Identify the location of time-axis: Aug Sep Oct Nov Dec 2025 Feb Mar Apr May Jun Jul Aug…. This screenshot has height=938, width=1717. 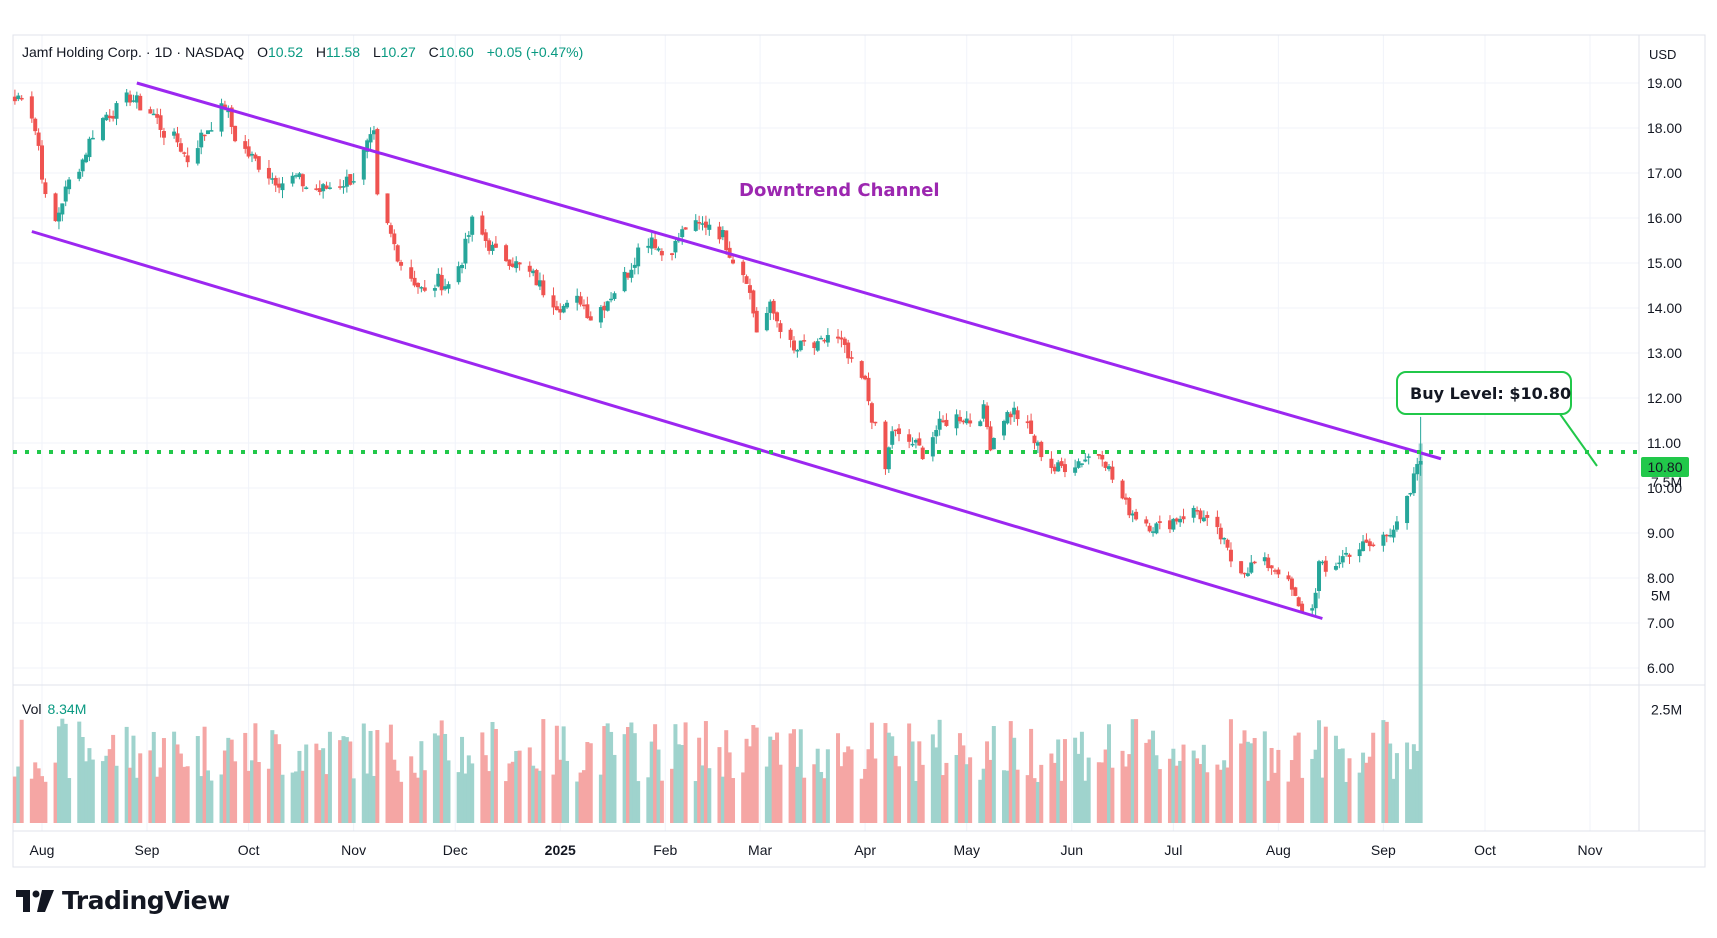
(816, 850).